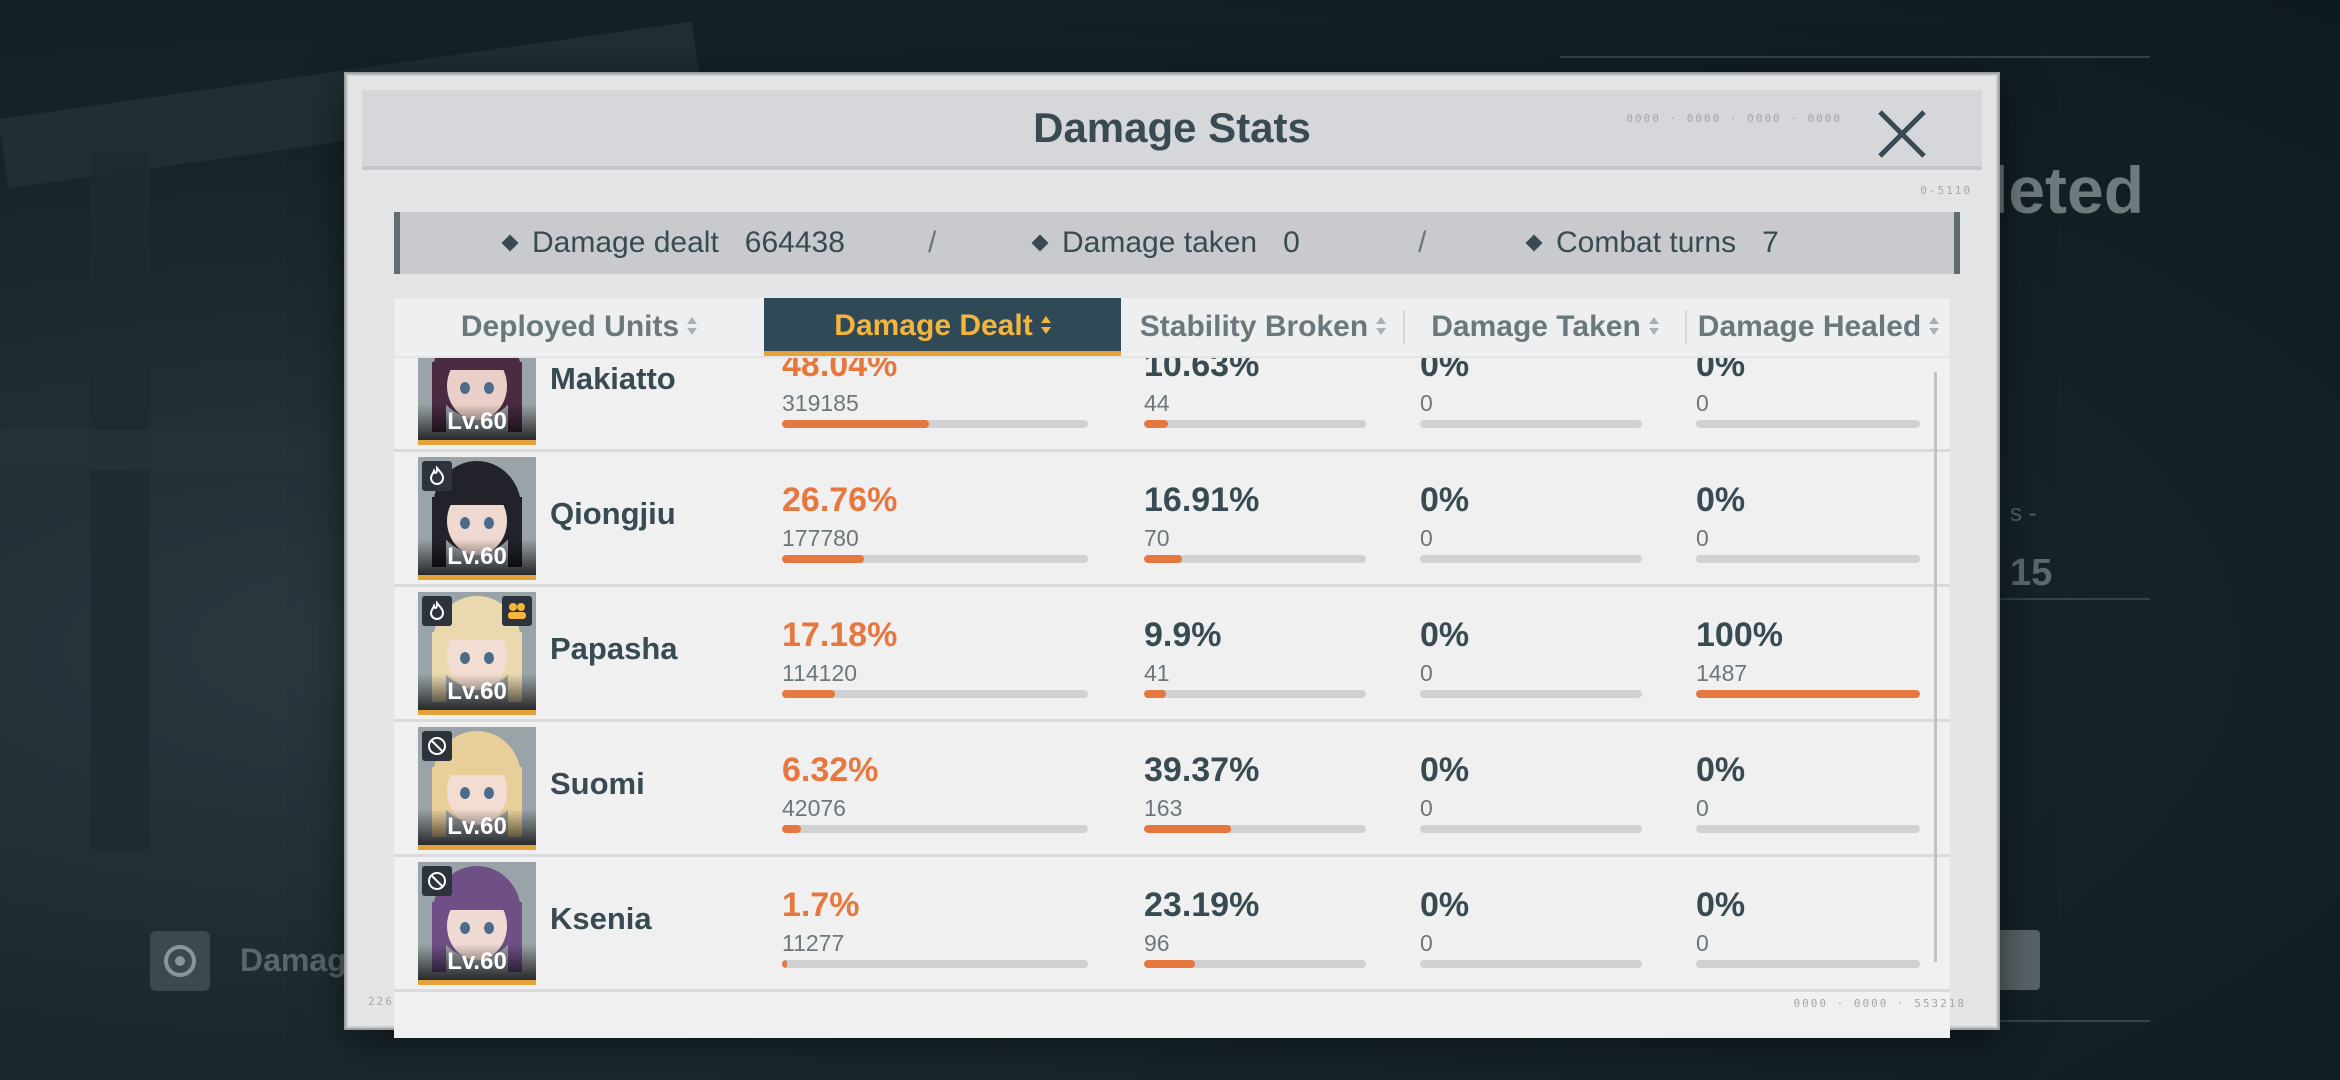  What do you see at coordinates (1879, 1003) in the screenshot?
I see `footer-decoration: 0000 · 0000 · 553218` at bounding box center [1879, 1003].